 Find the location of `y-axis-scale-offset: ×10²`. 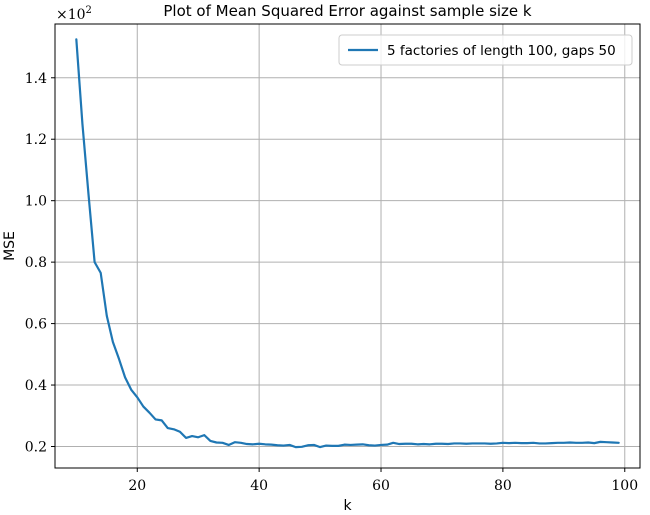

y-axis-scale-offset: ×10² is located at coordinates (74, 14).